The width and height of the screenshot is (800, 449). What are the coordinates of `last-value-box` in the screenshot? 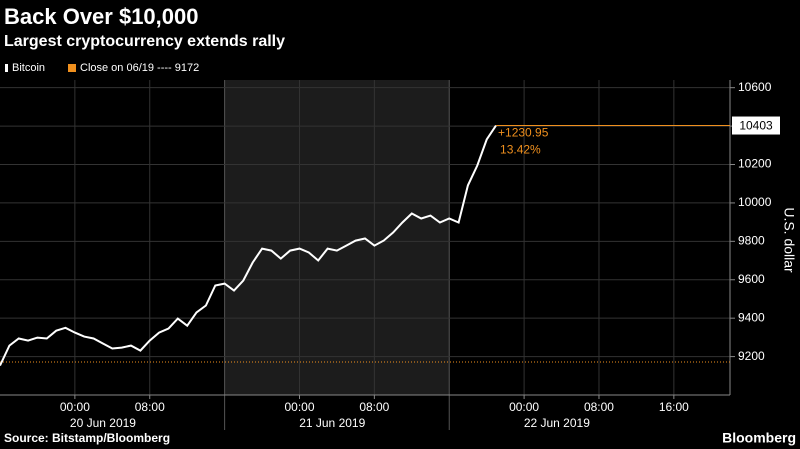 It's located at (756, 125).